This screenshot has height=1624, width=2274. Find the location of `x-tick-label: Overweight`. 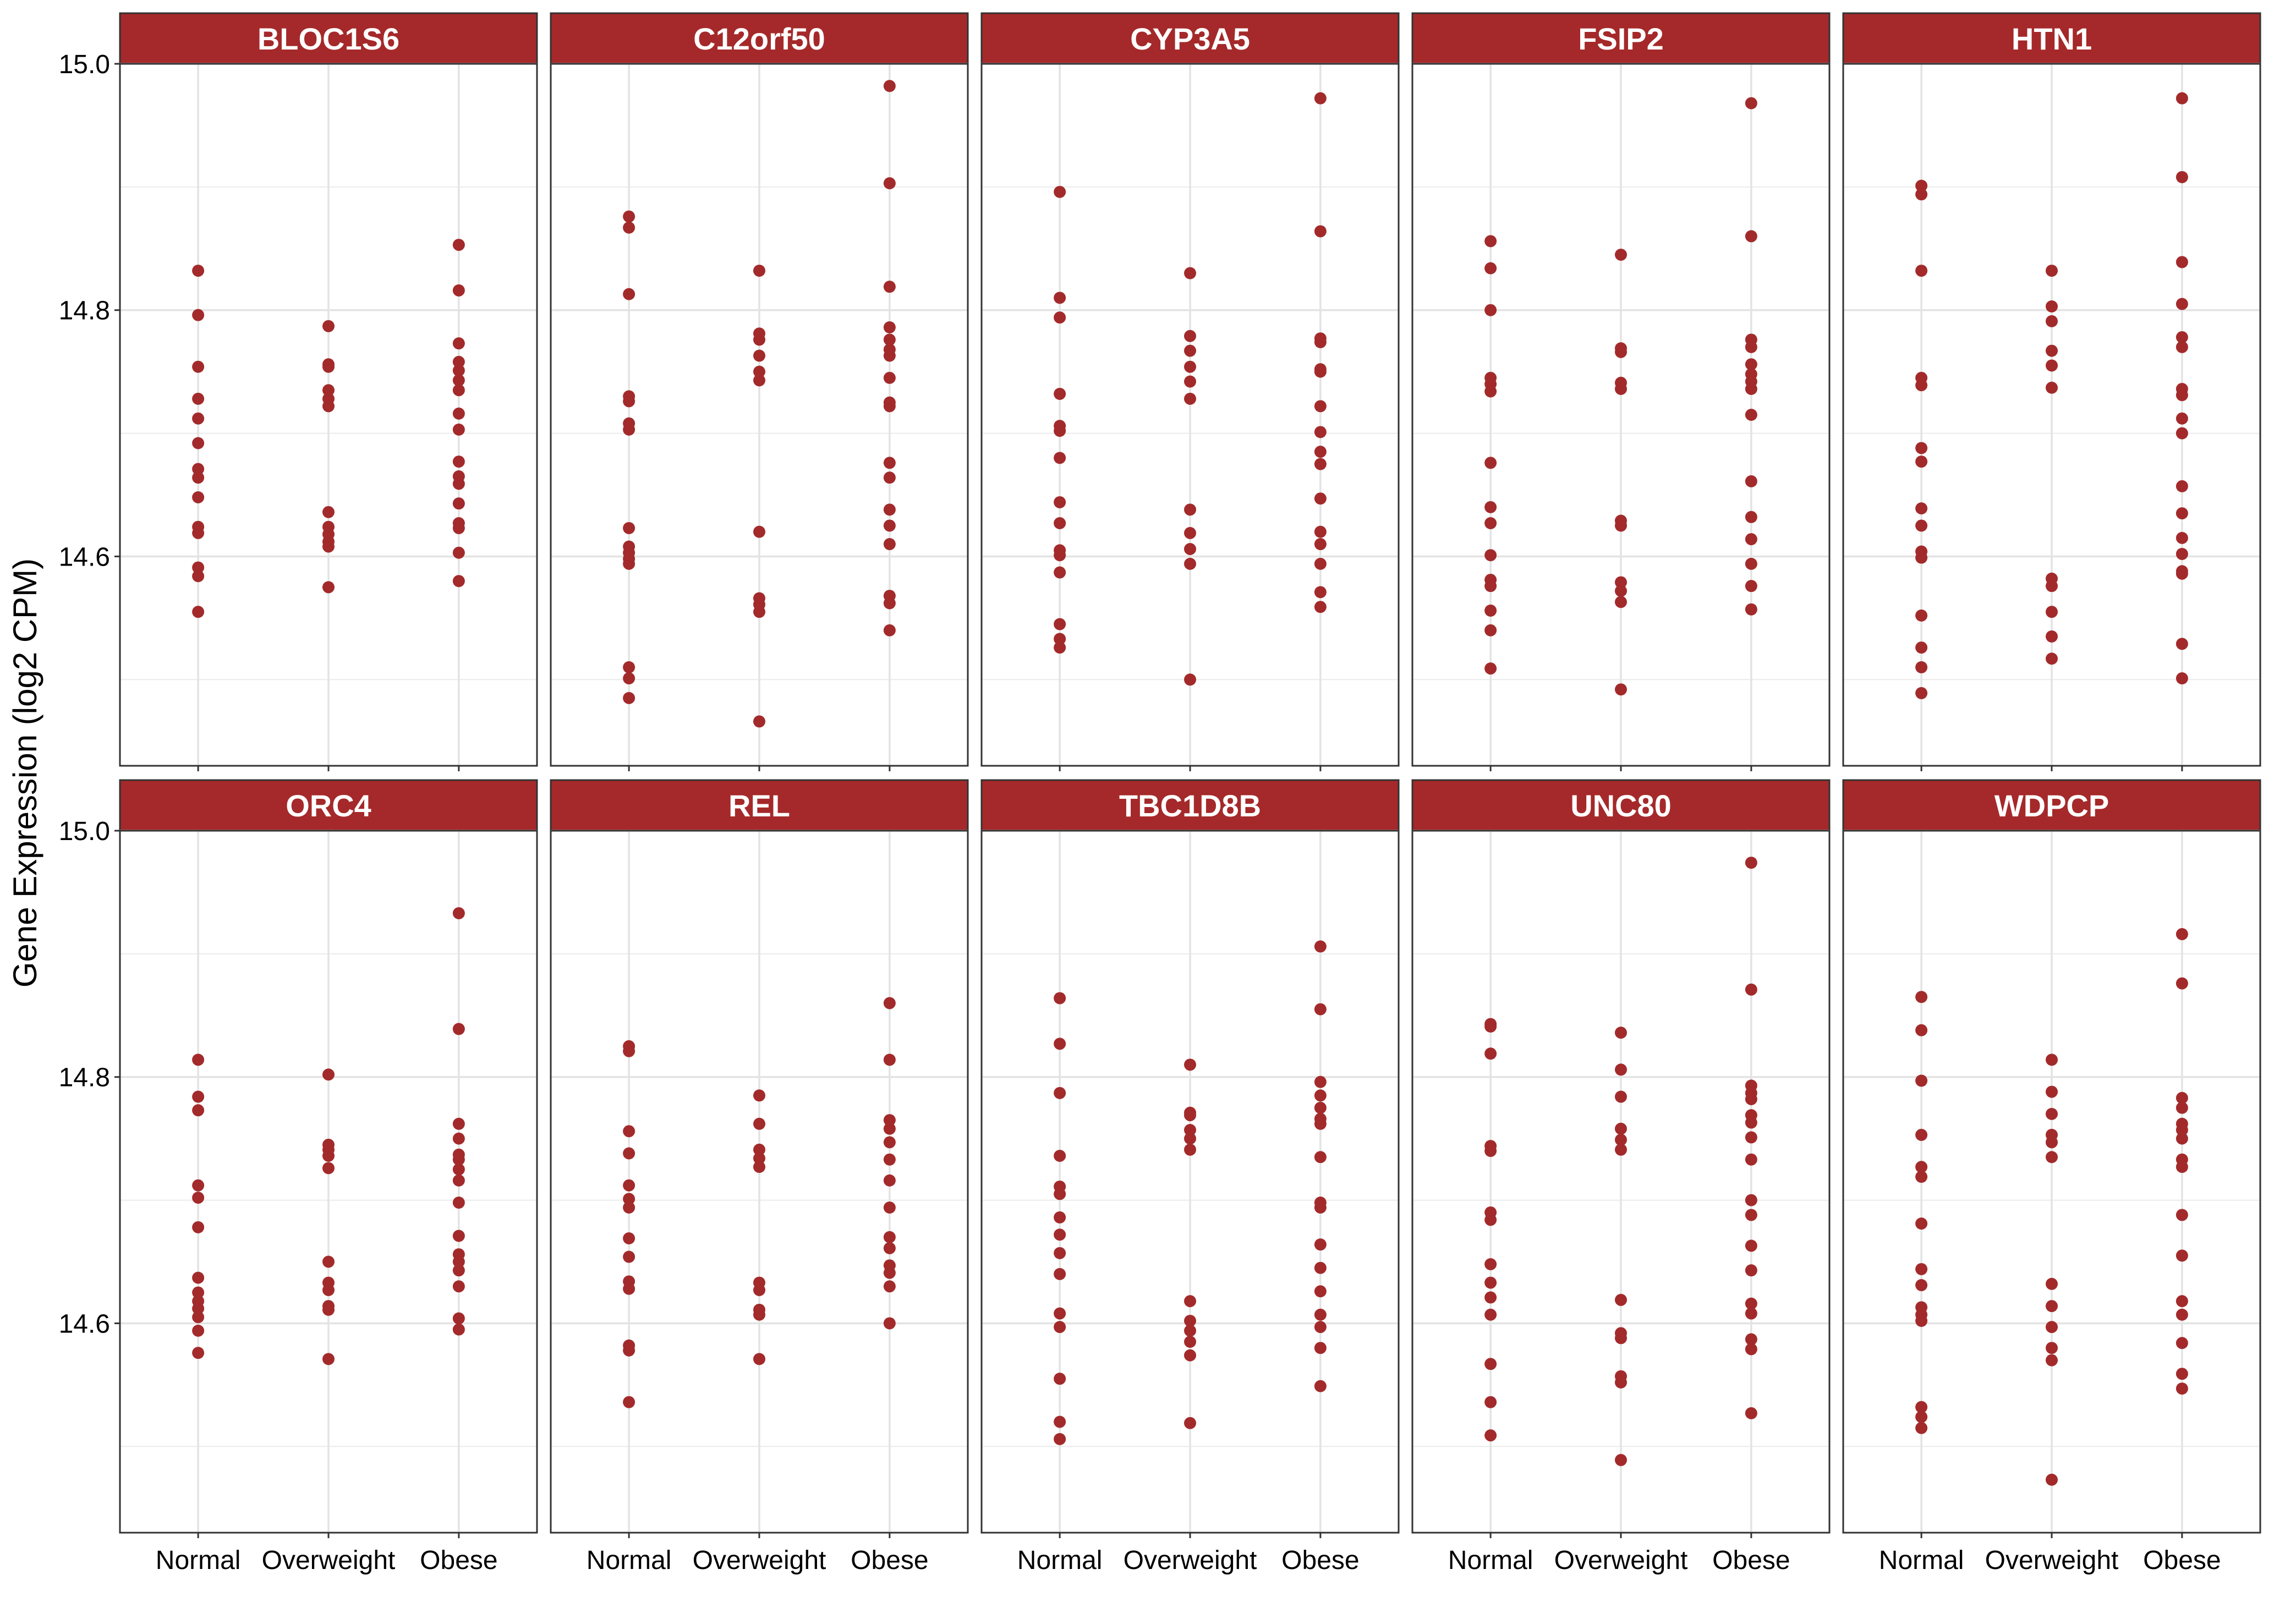

x-tick-label: Overweight is located at coordinates (2052, 1560).